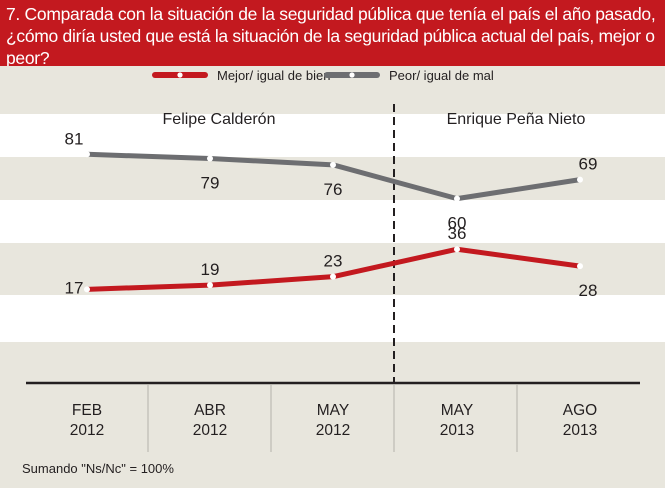  I want to click on tick-label-month-4: AGO, so click(580, 410).